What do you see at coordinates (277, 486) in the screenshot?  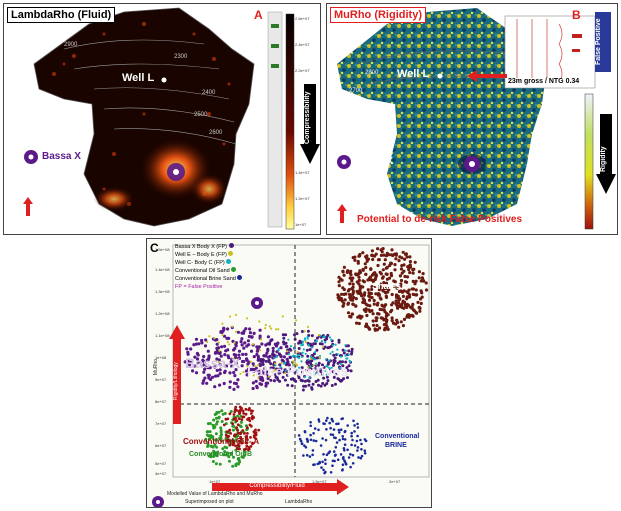 I see `compressibility-axis-label: Compressibility/Fluid` at bounding box center [277, 486].